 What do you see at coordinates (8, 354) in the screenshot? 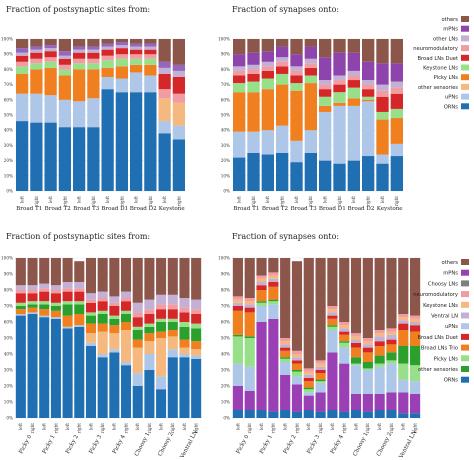
I see `y-tick-label: 40%` at bounding box center [8, 354].